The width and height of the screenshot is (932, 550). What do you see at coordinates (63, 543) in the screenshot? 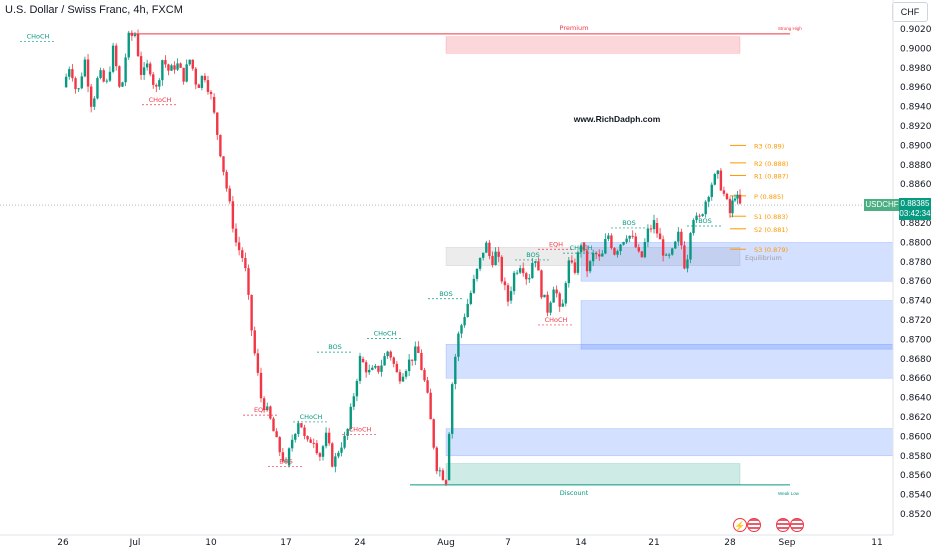
I see `x-tick-label: 26` at bounding box center [63, 543].